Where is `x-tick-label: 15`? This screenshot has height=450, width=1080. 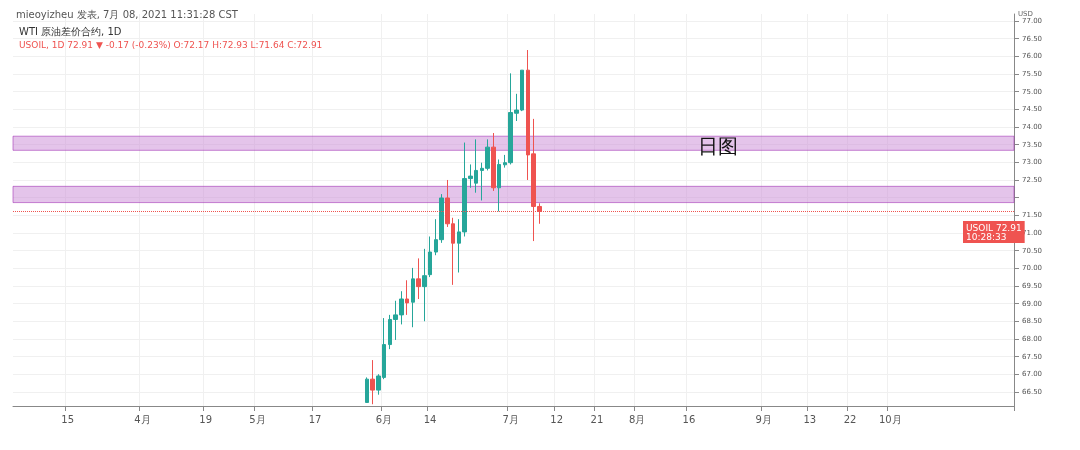
x-tick-label: 15 is located at coordinates (68, 419).